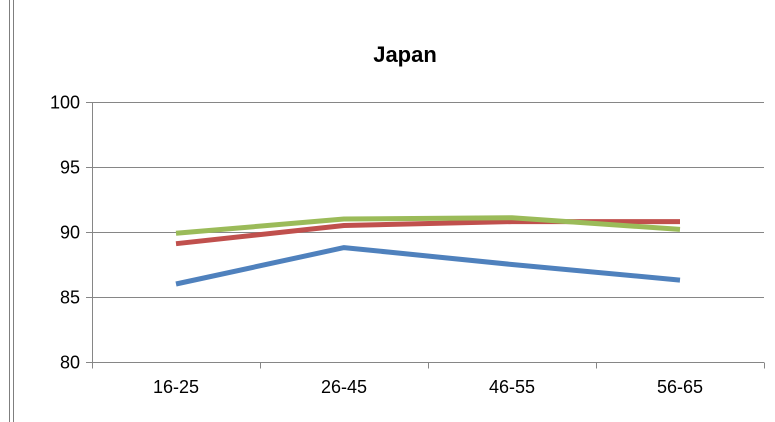  I want to click on x-tick-label: 46-55, so click(512, 387).